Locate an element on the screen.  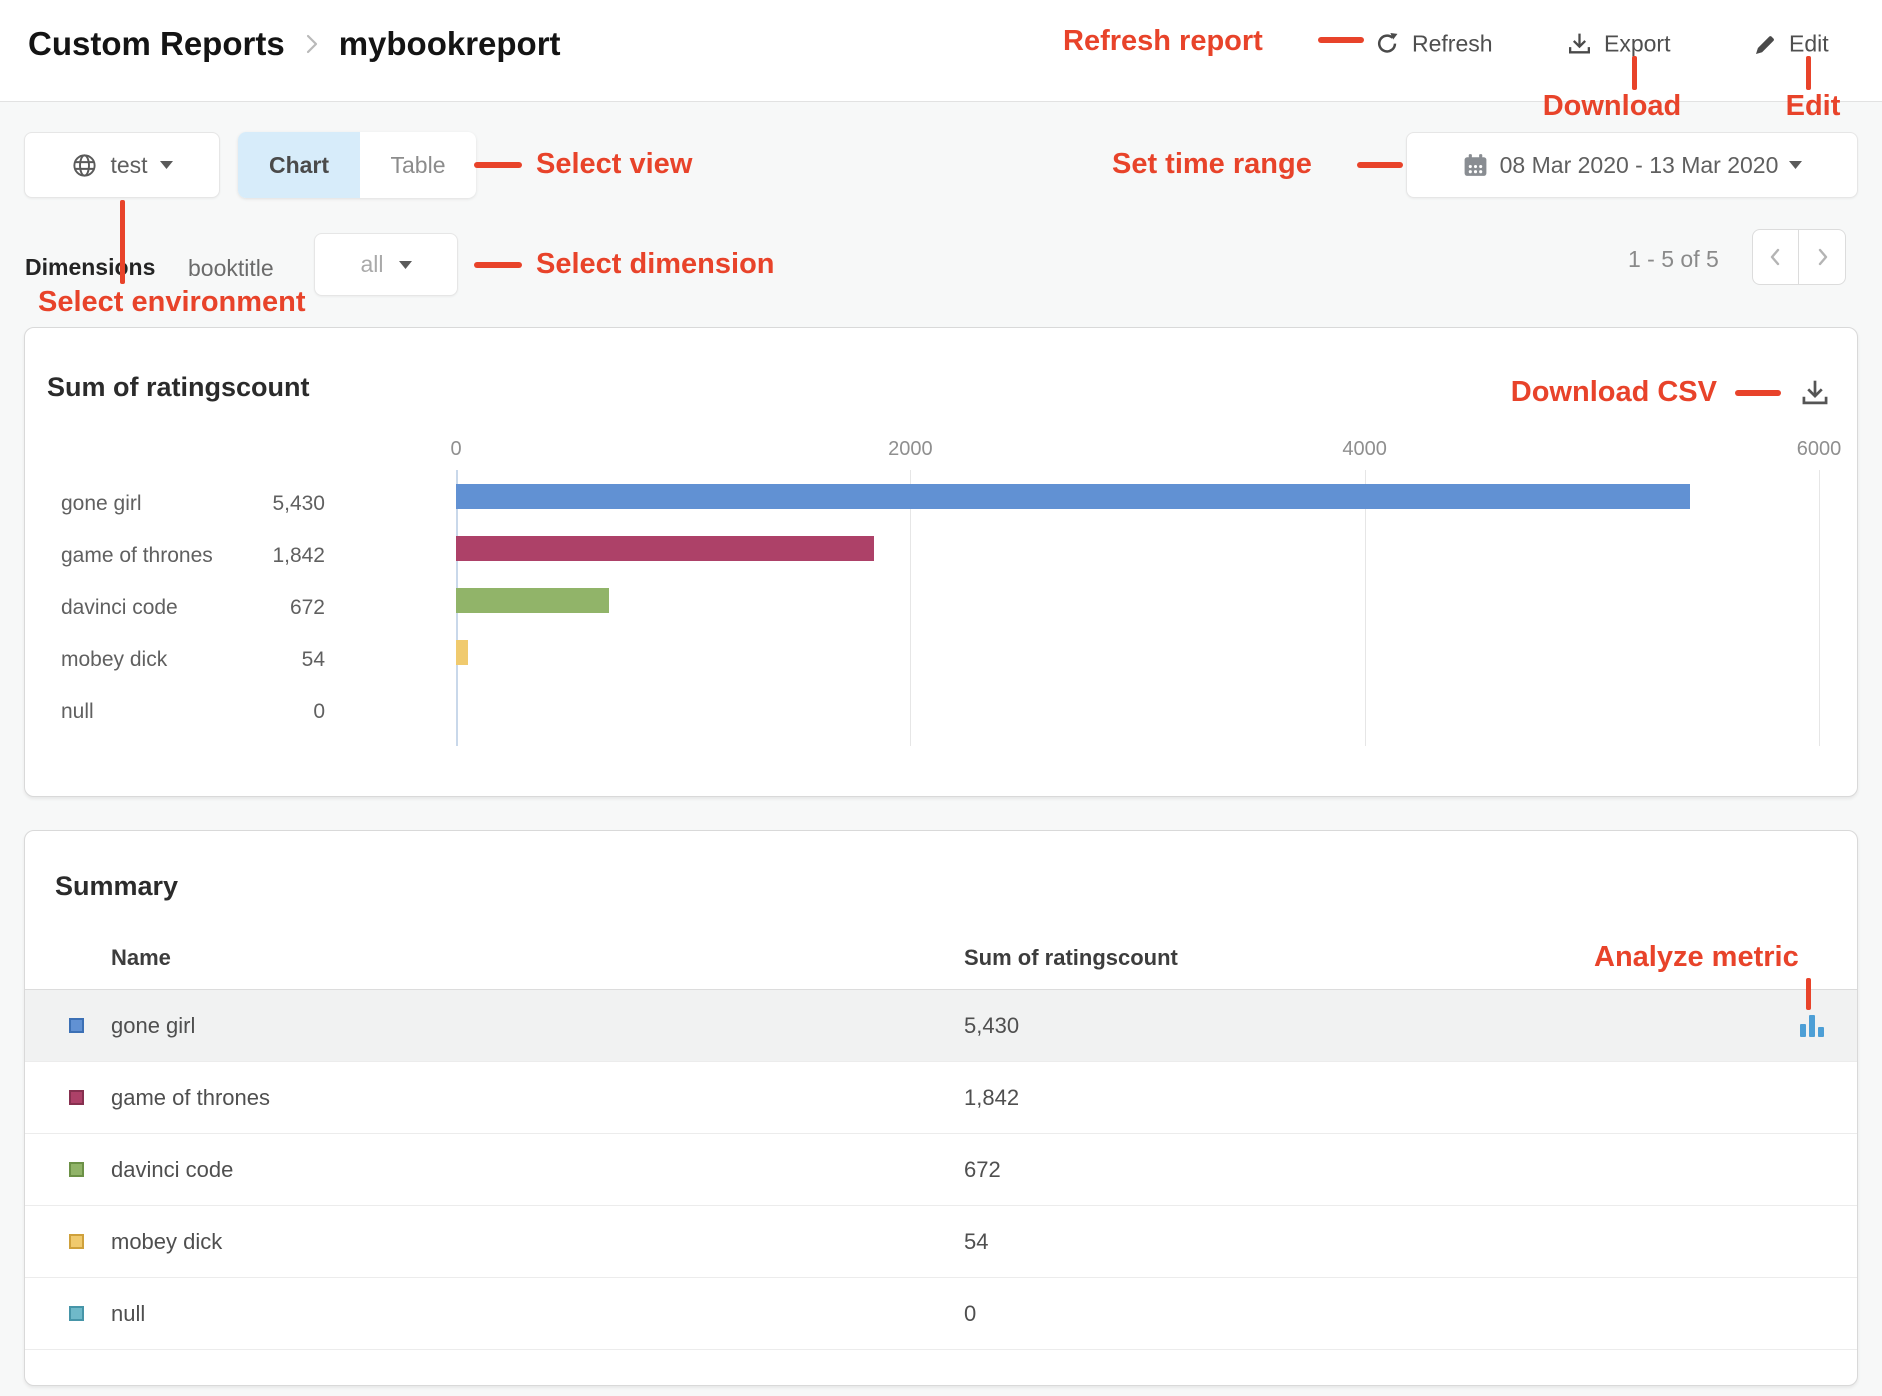
row-value: 1,842 is located at coordinates (992, 1097).